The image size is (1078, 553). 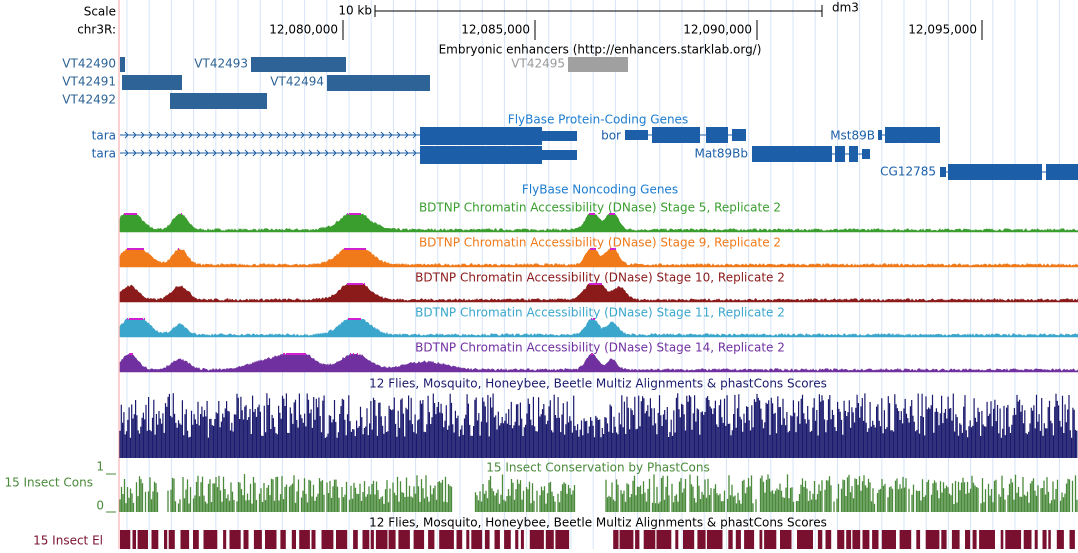 I want to click on scale-label: Scale, so click(x=100, y=12).